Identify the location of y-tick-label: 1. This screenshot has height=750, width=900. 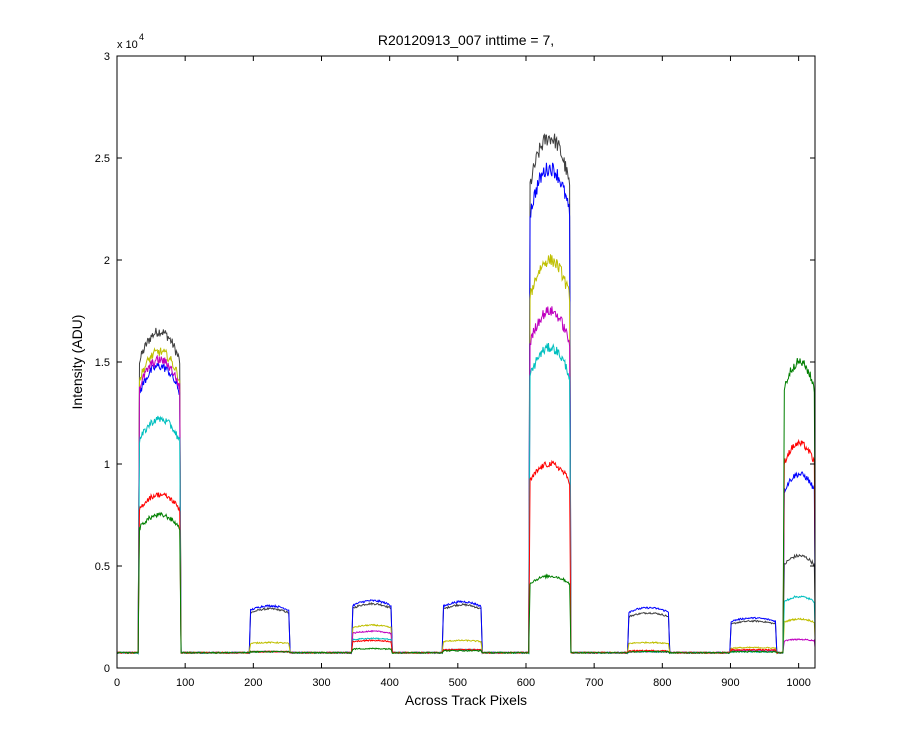
(107, 465).